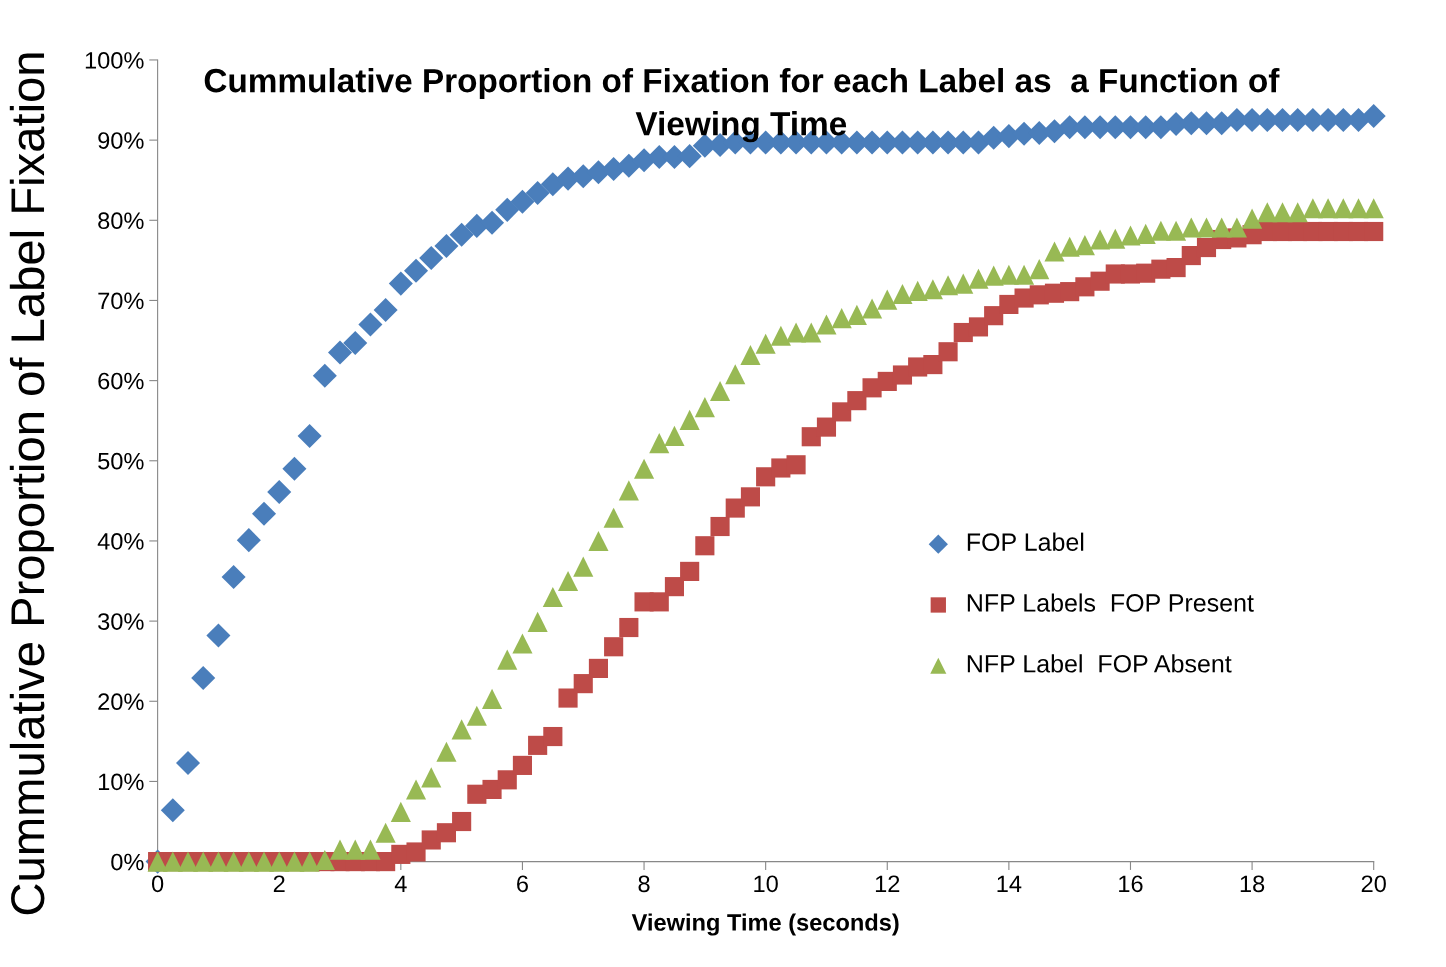 This screenshot has width=1446, height=967. What do you see at coordinates (1252, 884) in the screenshot?
I see `x-tick-label: 18` at bounding box center [1252, 884].